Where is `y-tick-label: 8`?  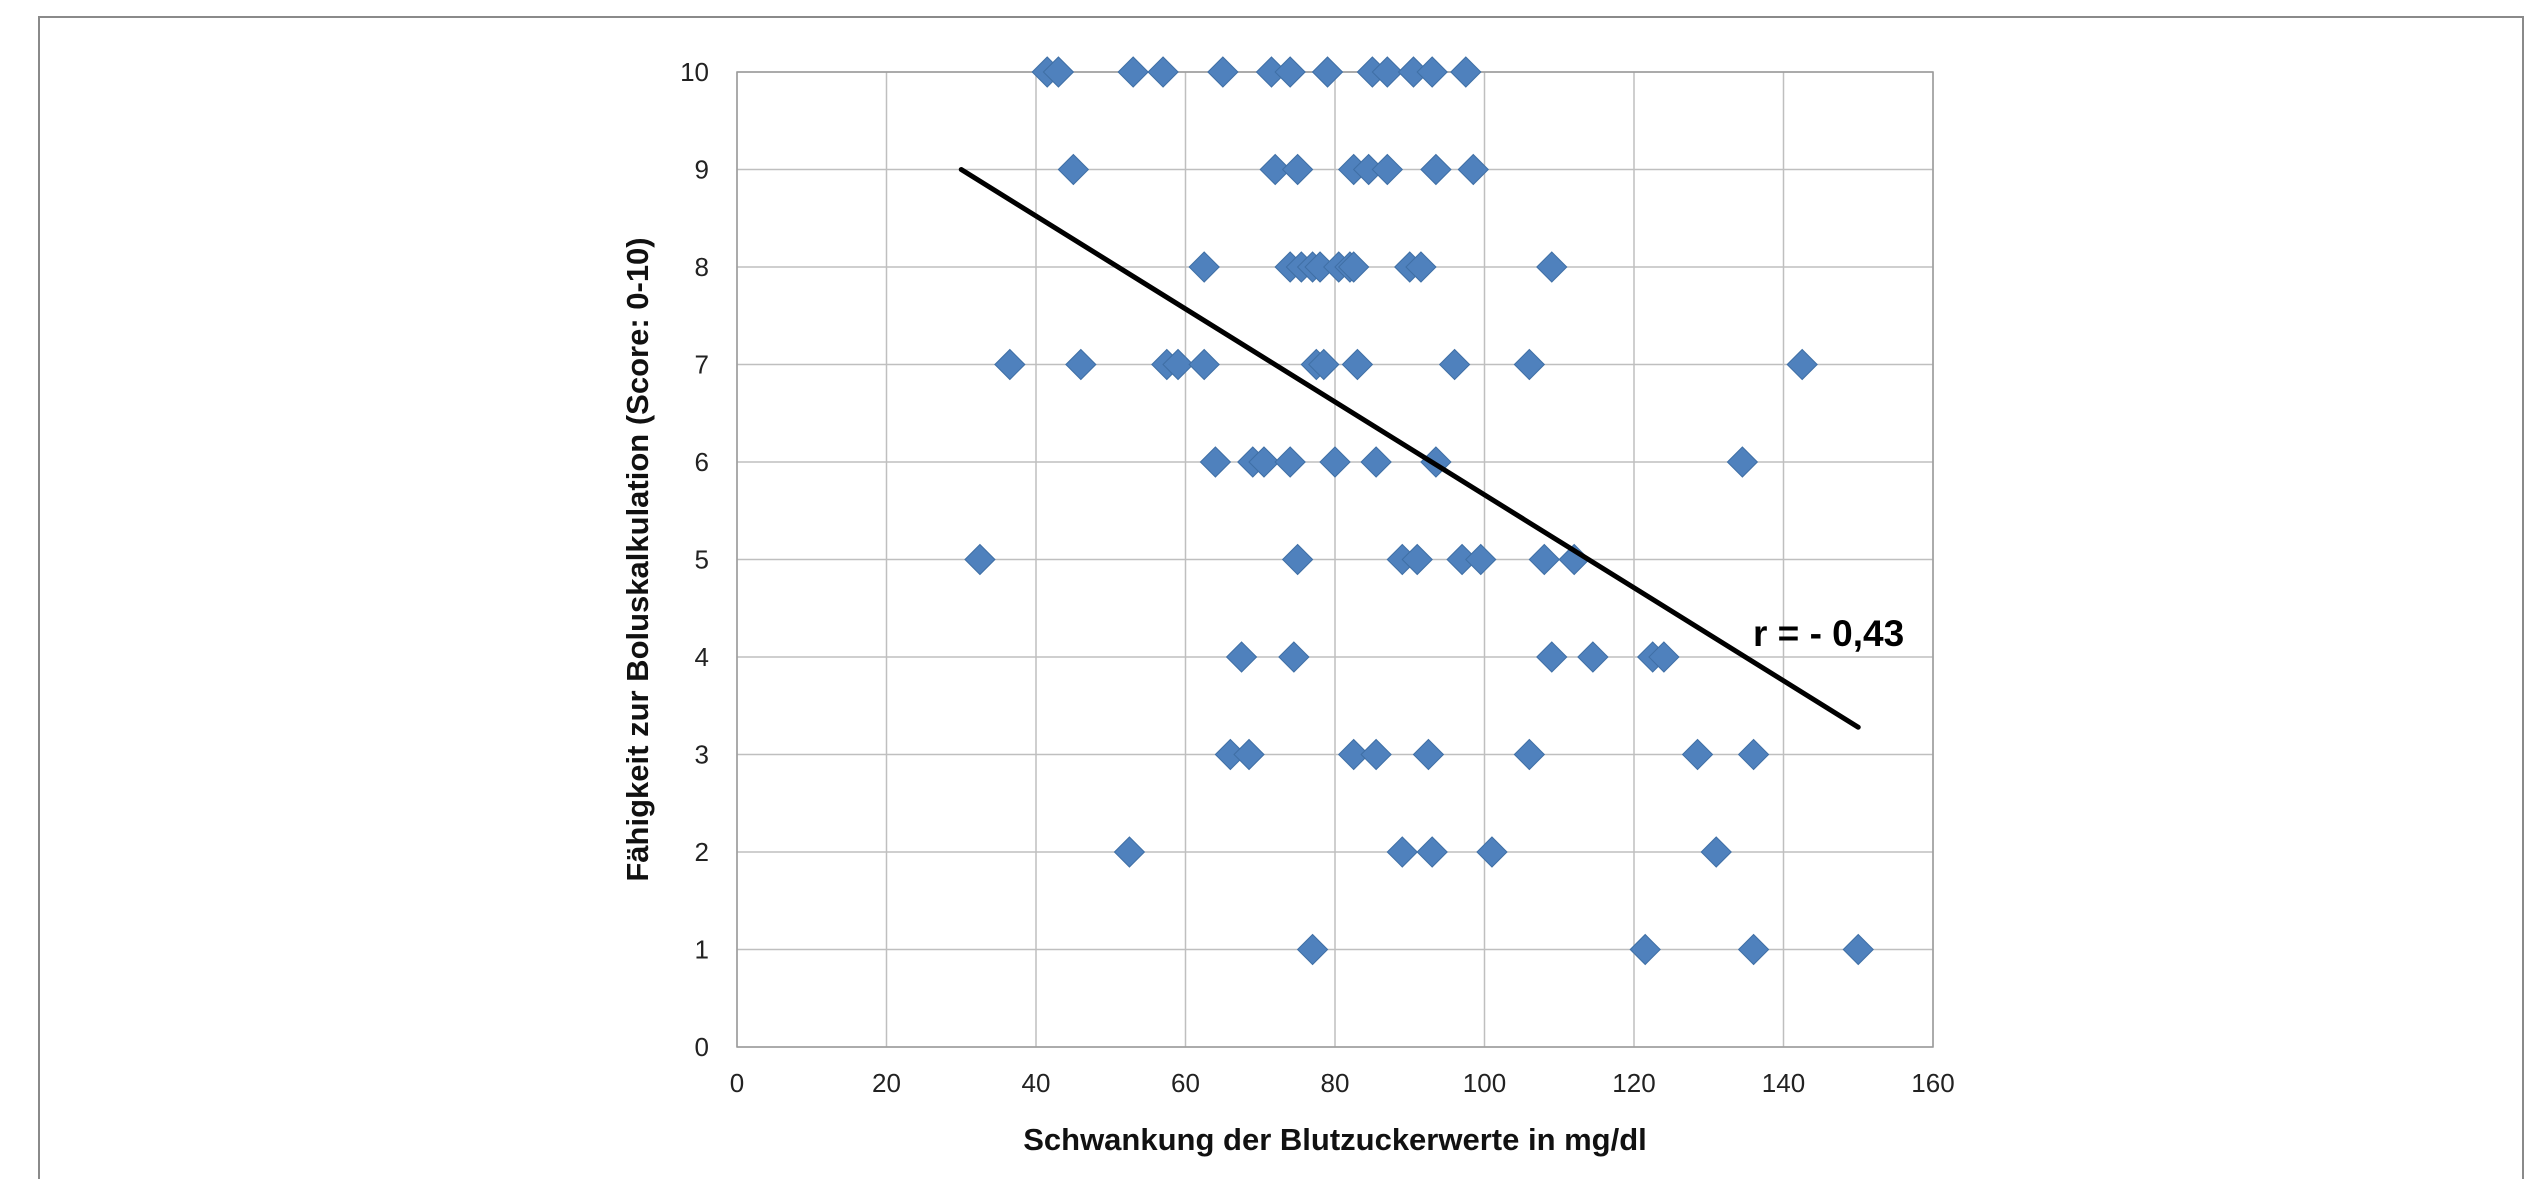
y-tick-label: 8 is located at coordinates (702, 267).